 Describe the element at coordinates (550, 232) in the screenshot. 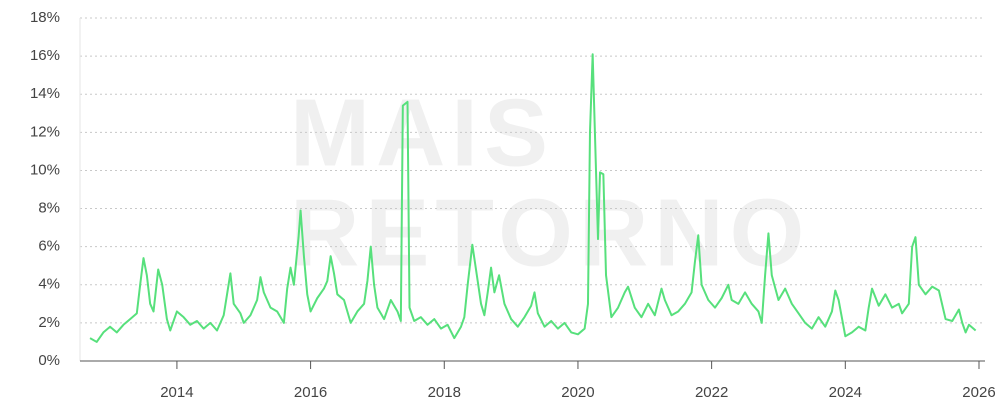

I see `watermark: RETORNO` at that location.